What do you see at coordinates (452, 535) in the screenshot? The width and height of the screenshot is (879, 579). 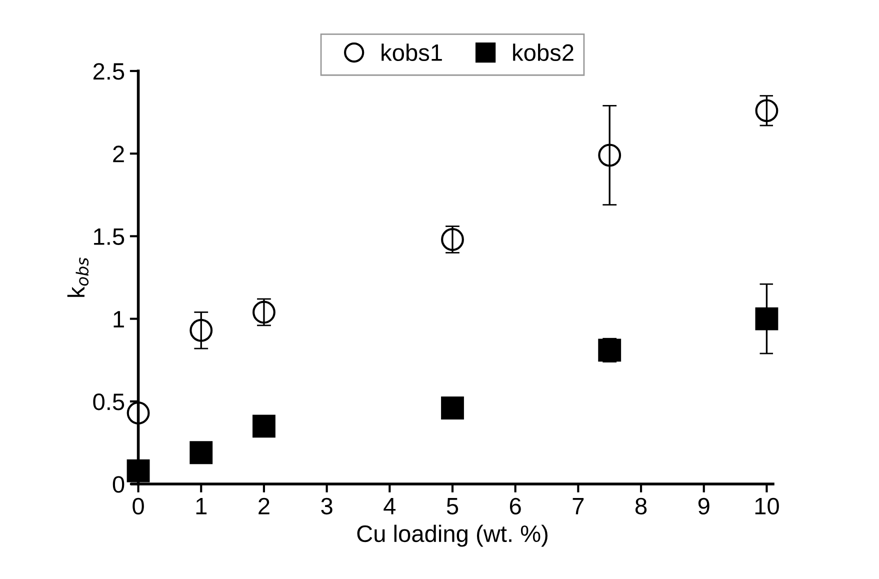 I see `x-axis-title: Cu loading (wt. %)` at bounding box center [452, 535].